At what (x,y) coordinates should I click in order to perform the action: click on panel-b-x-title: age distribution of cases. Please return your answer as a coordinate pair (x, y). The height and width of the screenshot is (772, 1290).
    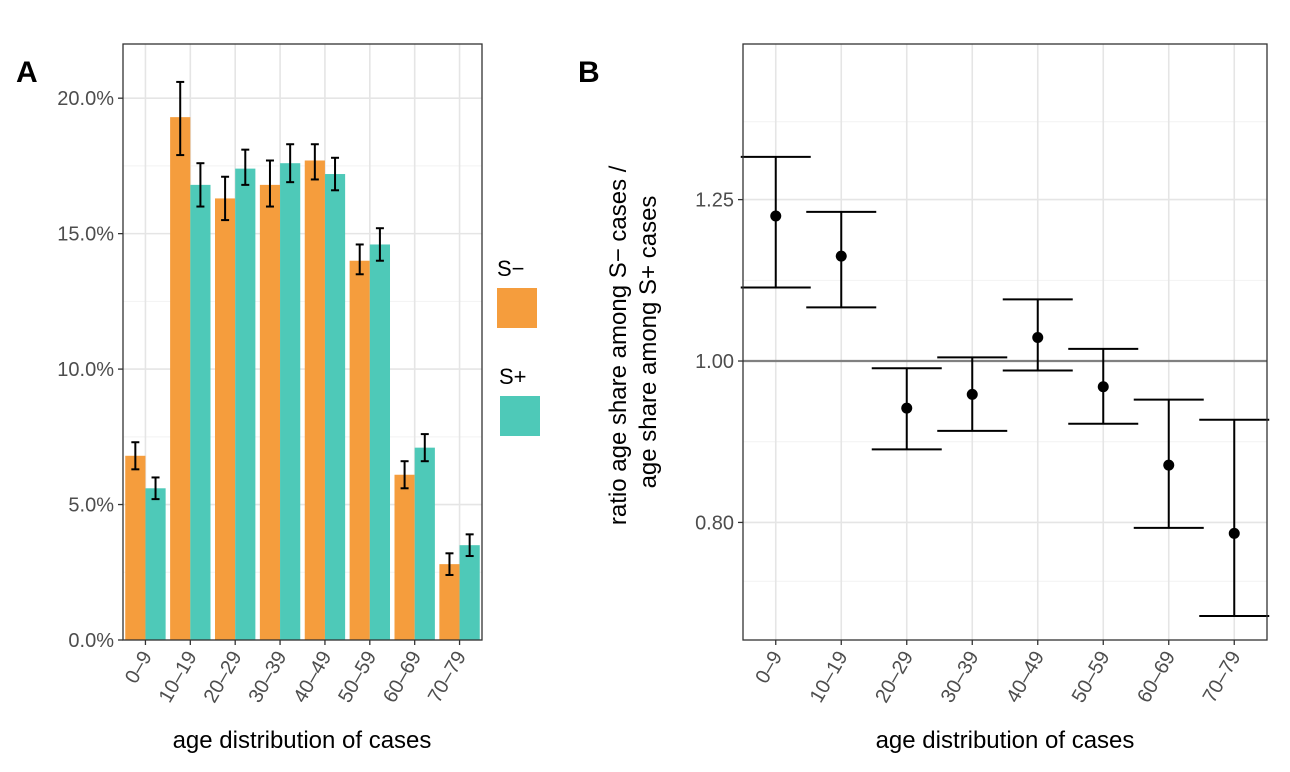
    Looking at the image, I should click on (1005, 740).